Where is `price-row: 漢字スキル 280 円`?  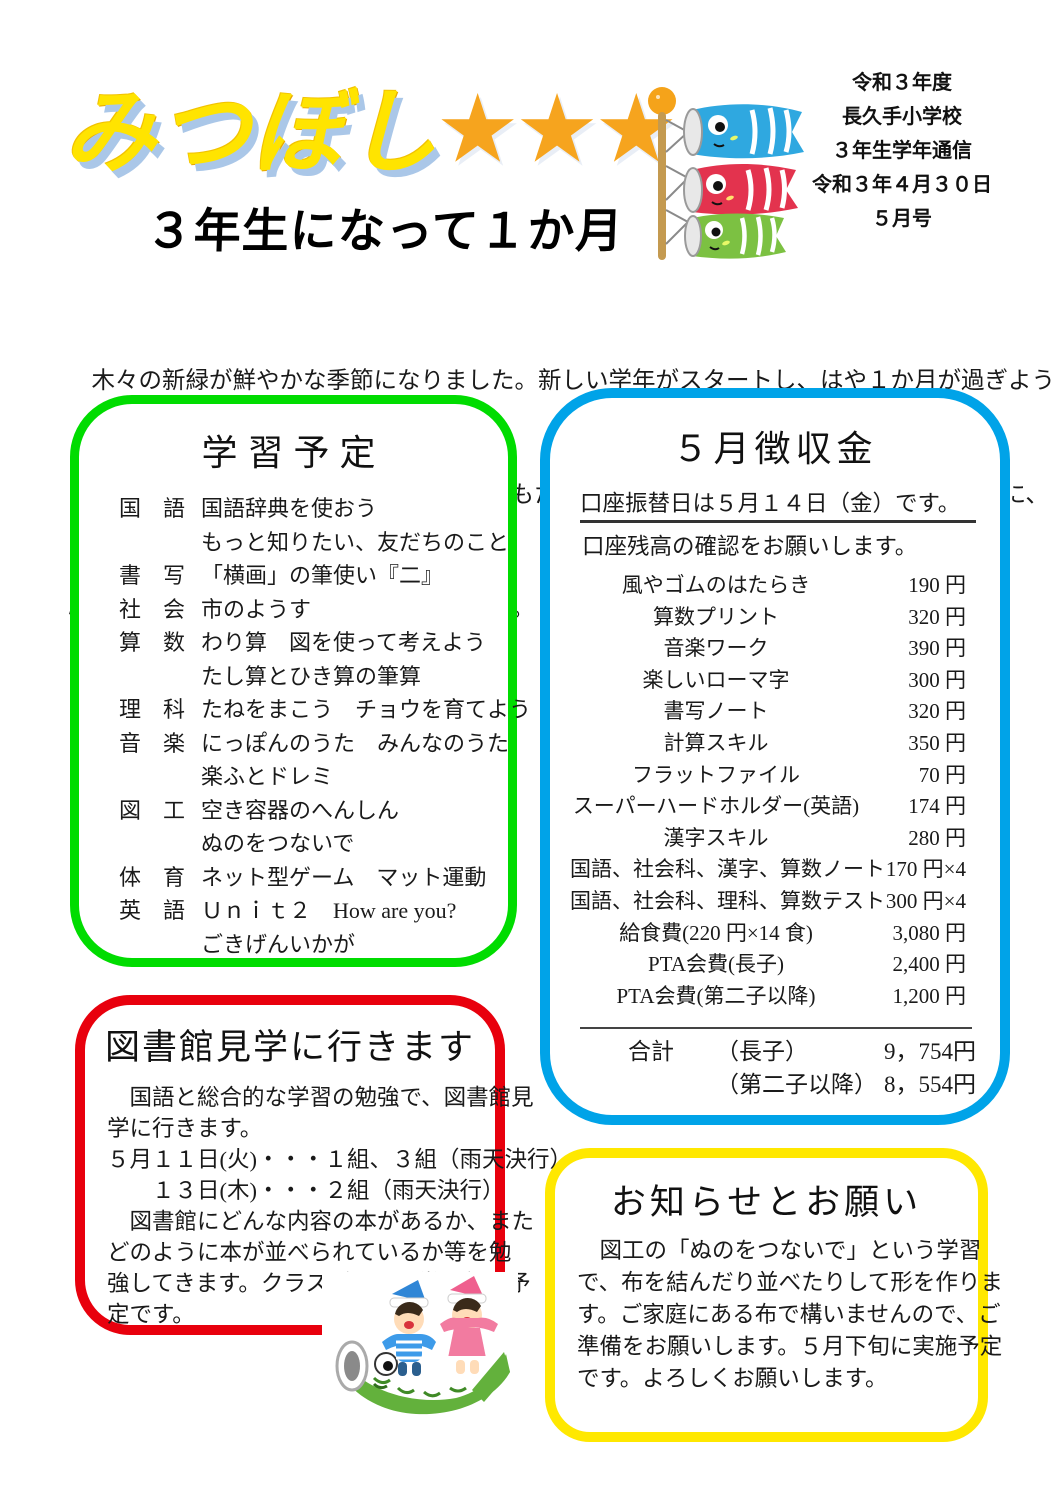 price-row: 漢字スキル 280 円 is located at coordinates (768, 838).